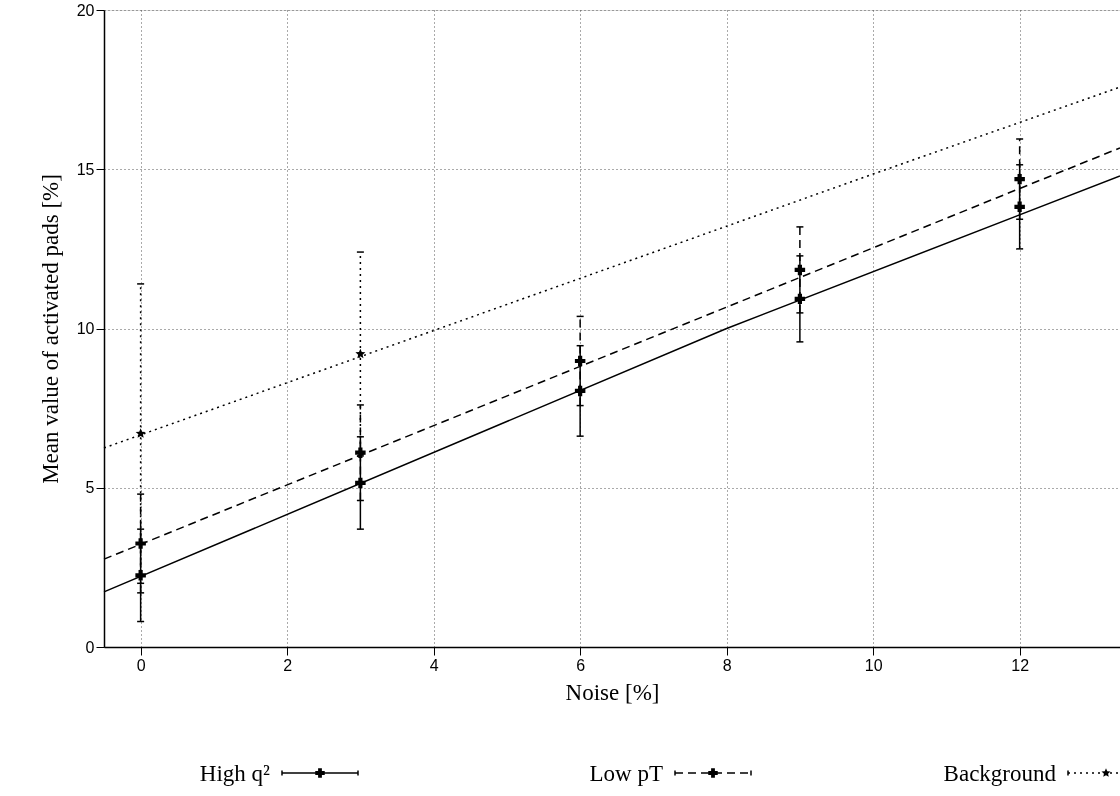  What do you see at coordinates (288, 665) in the screenshot?
I see `x-tick-label: 2` at bounding box center [288, 665].